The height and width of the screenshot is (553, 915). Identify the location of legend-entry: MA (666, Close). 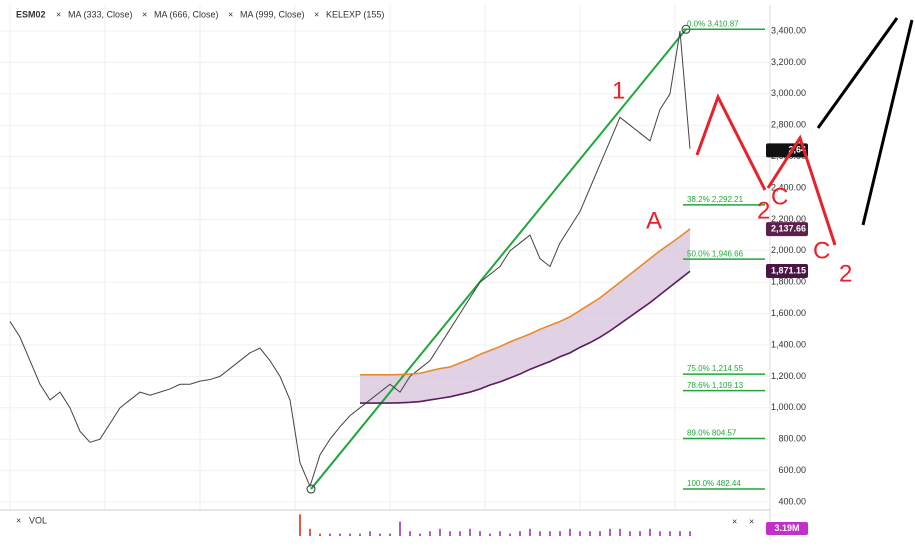
(186, 14).